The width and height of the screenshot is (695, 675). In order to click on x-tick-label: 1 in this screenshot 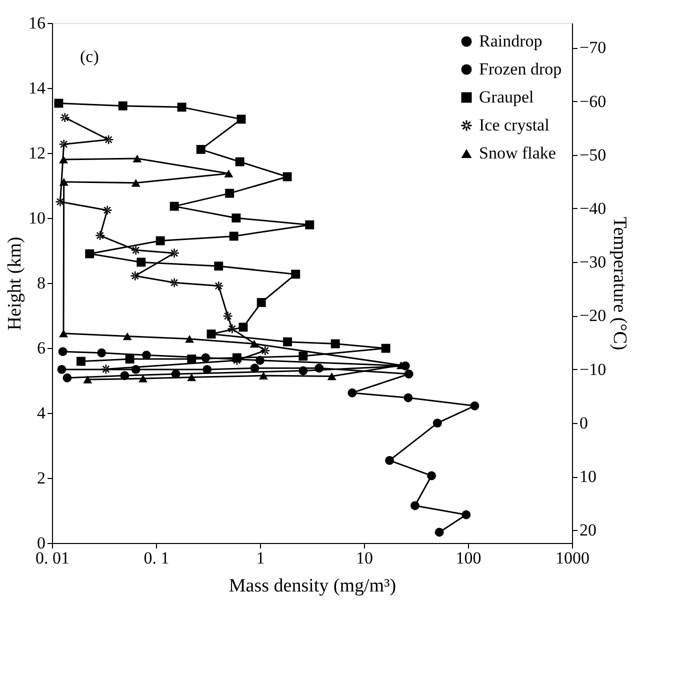, I will do `click(260, 558)`.